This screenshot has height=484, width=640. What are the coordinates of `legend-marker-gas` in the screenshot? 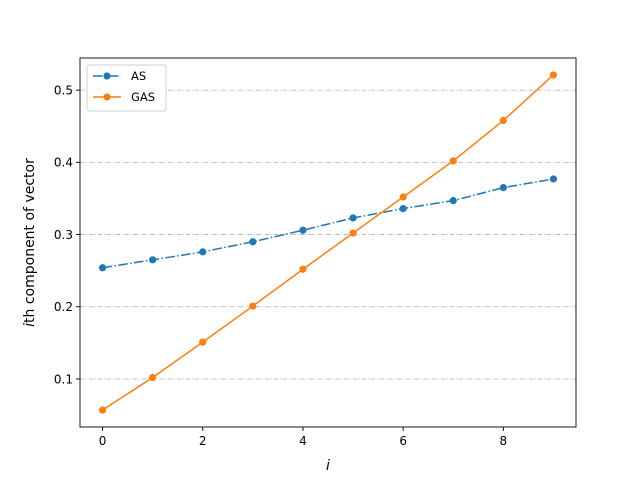 It's located at (107, 97).